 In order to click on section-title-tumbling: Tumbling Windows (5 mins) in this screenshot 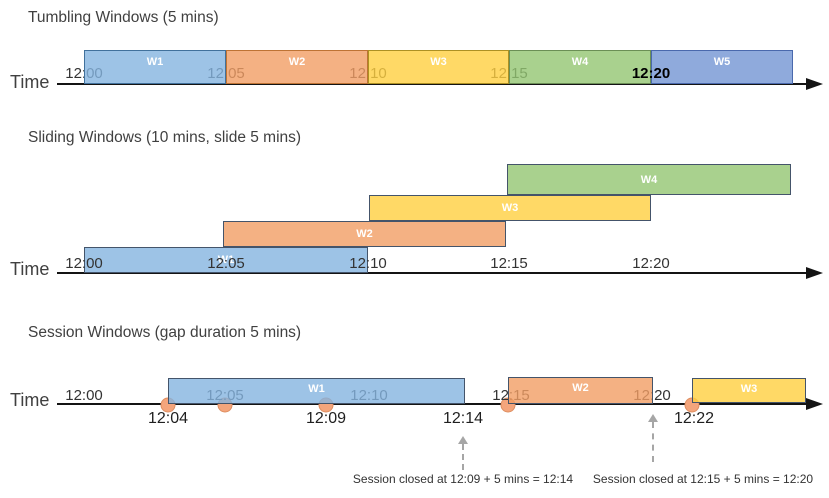, I will do `click(123, 17)`.